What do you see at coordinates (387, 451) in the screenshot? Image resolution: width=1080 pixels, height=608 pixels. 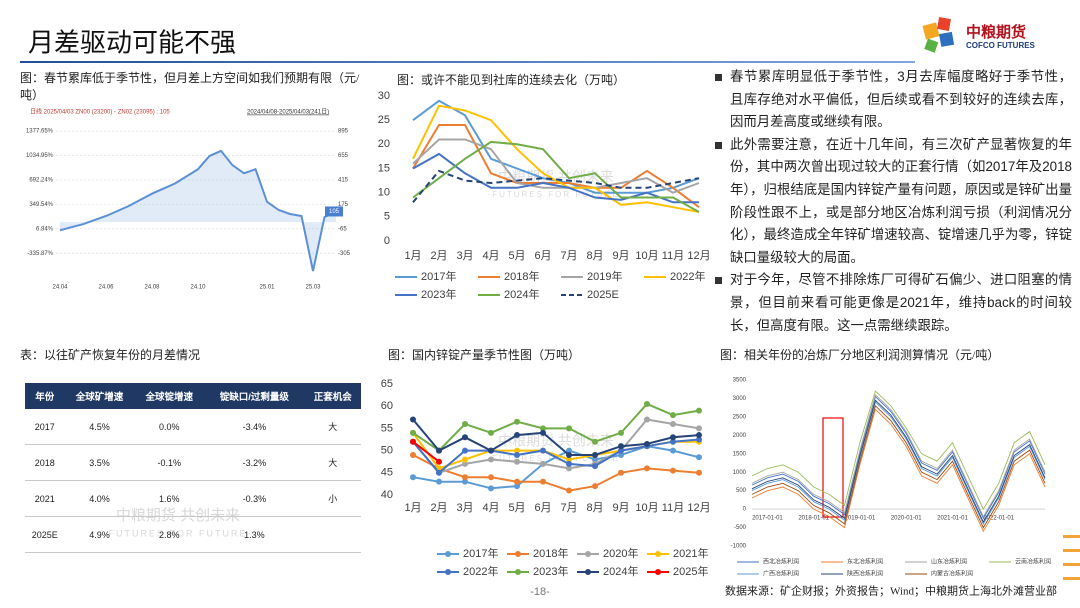 I see `y-tick-label: 50` at bounding box center [387, 451].